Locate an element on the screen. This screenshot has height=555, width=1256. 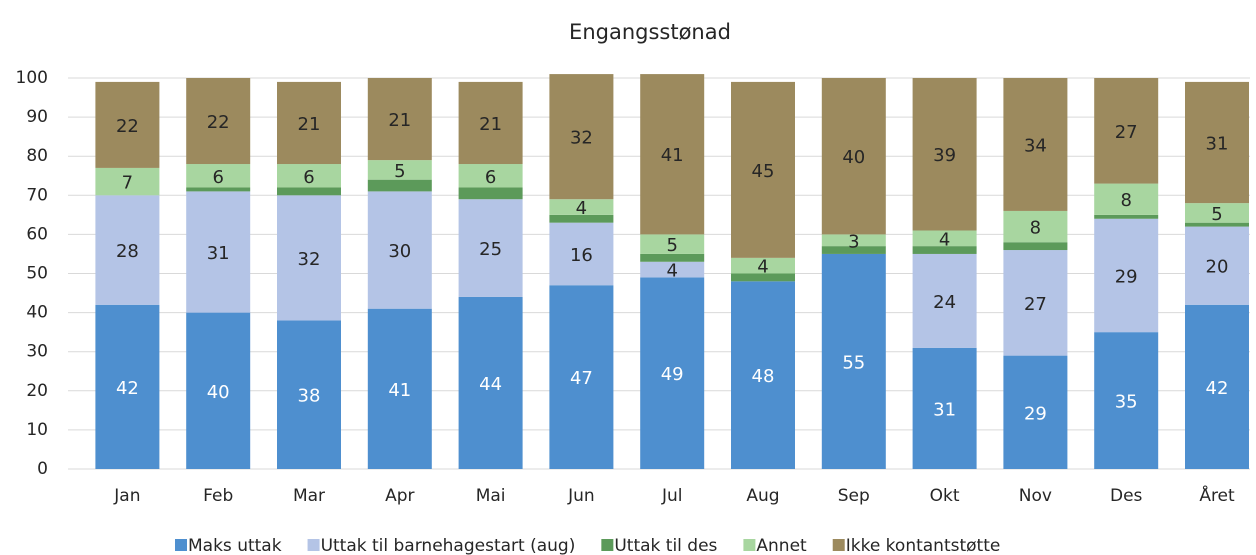
data-label: 20 is located at coordinates (1217, 267).